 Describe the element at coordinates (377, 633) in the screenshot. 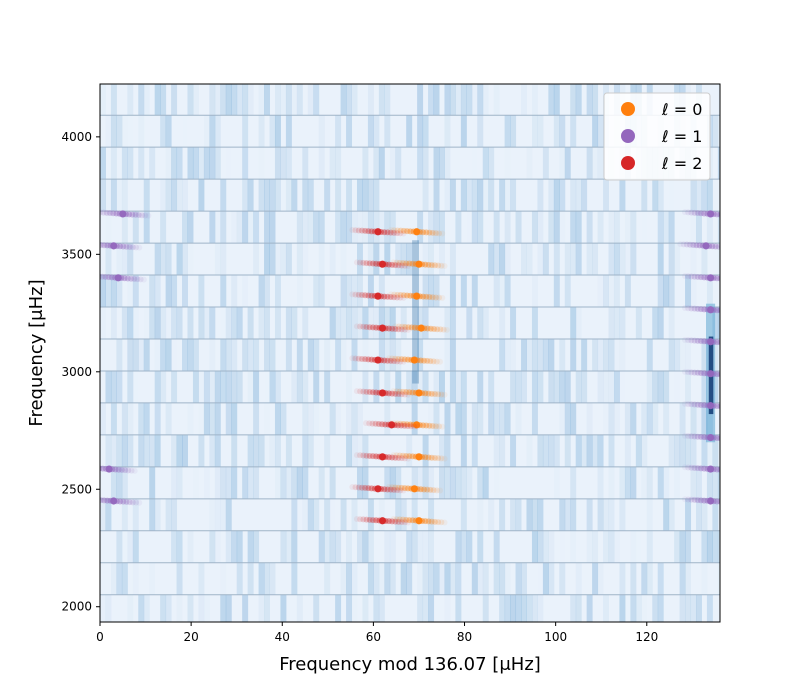

I see `x-axis: 0 20 40 60 80 100 120` at that location.